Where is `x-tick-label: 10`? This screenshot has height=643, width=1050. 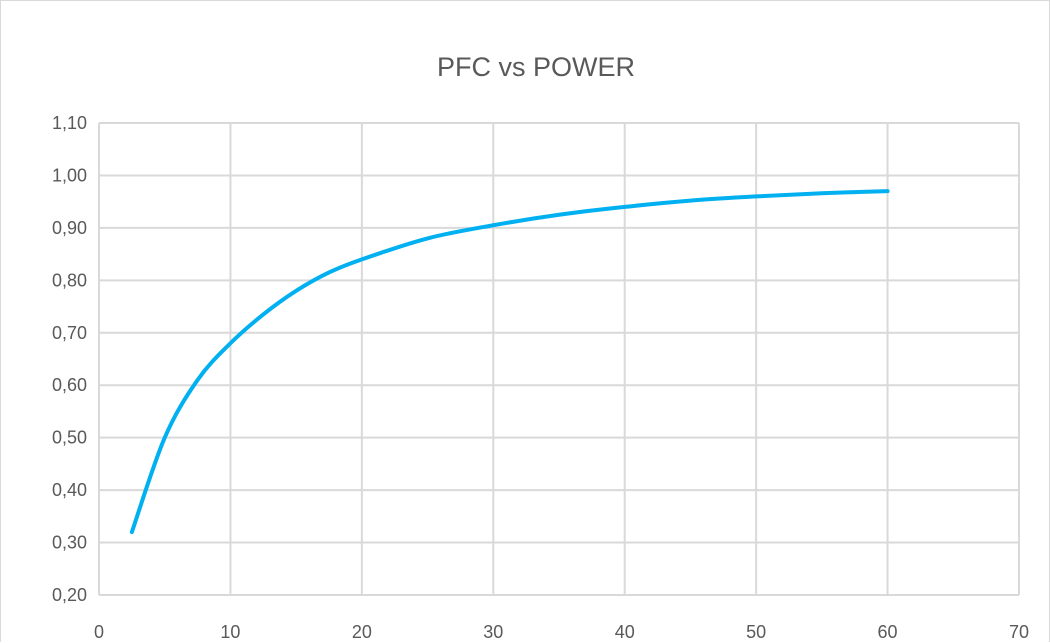
x-tick-label: 10 is located at coordinates (230, 632).